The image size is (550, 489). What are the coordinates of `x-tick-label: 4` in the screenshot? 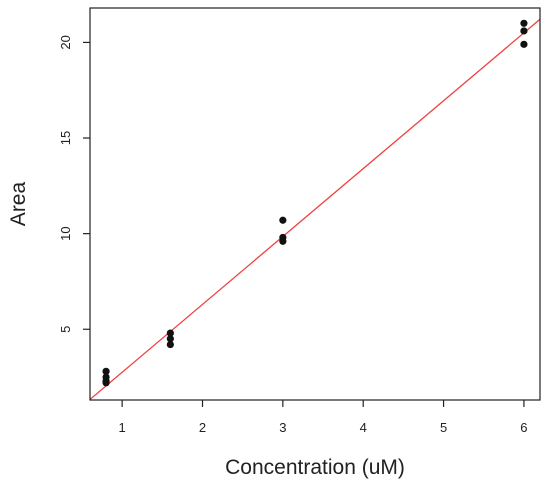 It's located at (363, 427).